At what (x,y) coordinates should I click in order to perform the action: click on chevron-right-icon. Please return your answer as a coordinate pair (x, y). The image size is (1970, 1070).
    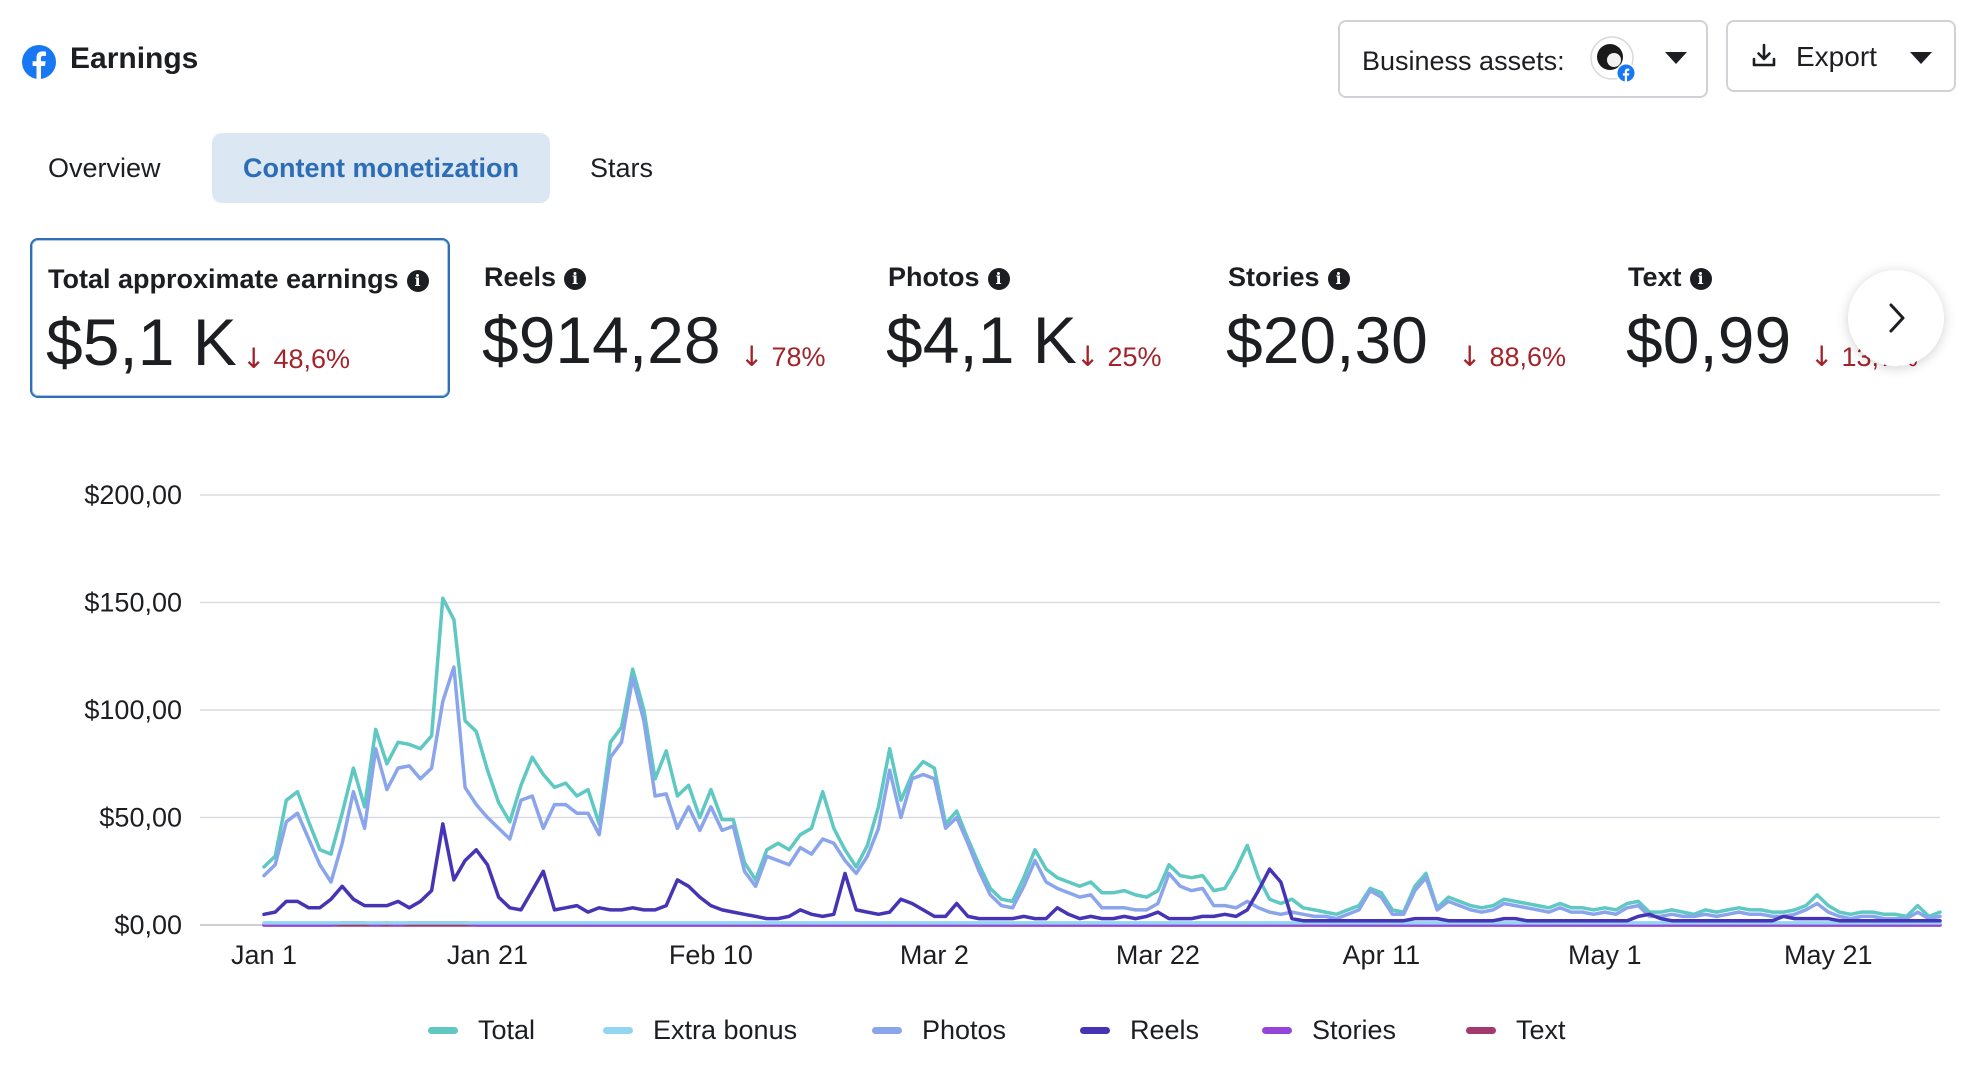
    Looking at the image, I should click on (1897, 318).